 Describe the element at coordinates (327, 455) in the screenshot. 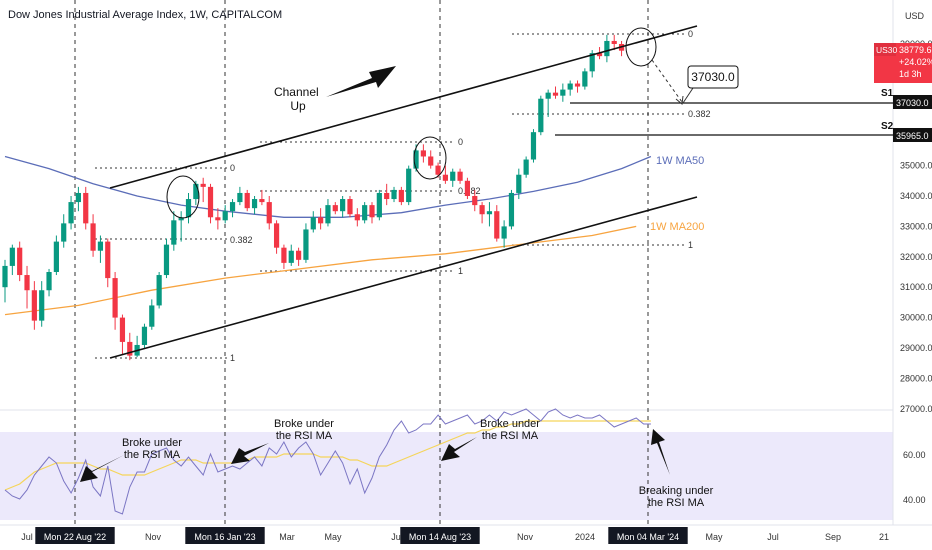

I see `rsi-ma-line` at that location.